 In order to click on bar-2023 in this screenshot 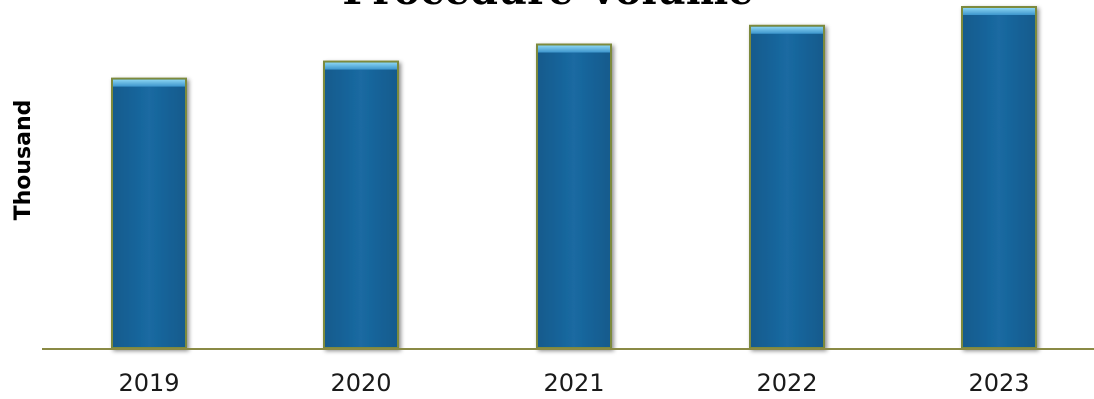, I will do `click(999, 177)`.